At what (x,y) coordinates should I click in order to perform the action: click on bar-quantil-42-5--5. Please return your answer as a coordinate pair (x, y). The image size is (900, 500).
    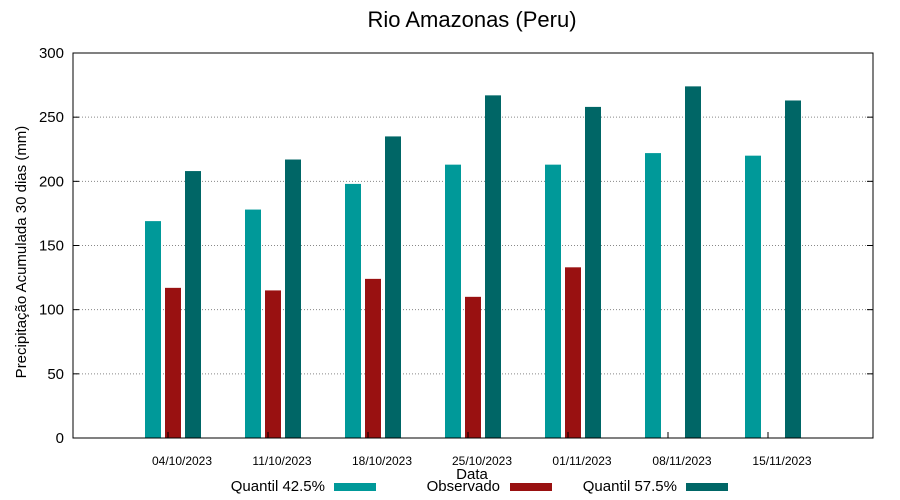
    Looking at the image, I should click on (653, 295).